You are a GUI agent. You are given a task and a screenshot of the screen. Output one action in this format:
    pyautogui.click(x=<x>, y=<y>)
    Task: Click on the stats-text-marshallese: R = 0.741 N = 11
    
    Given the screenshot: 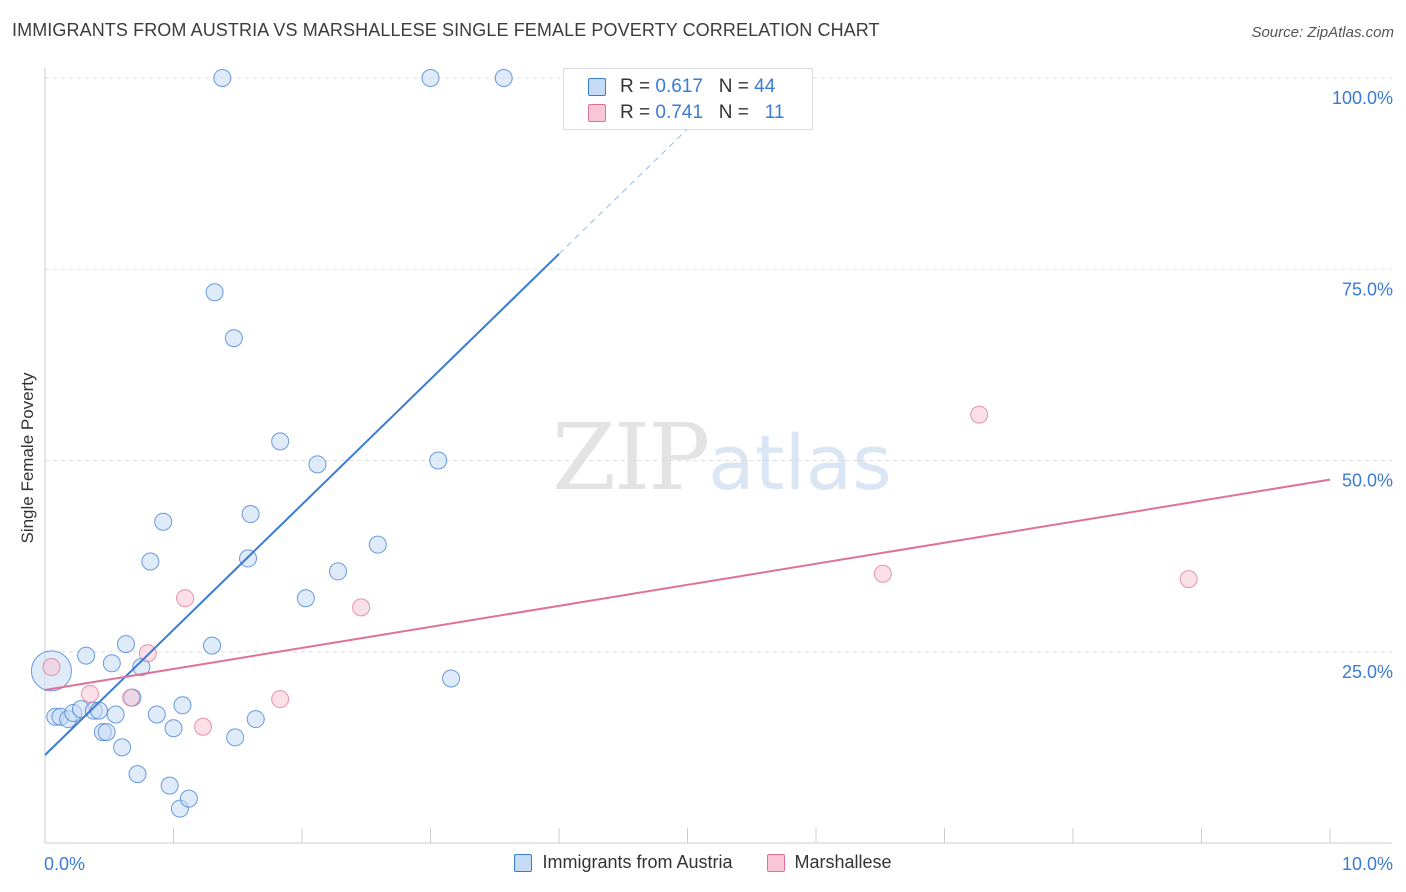 What is the action you would take?
    pyautogui.click(x=702, y=113)
    